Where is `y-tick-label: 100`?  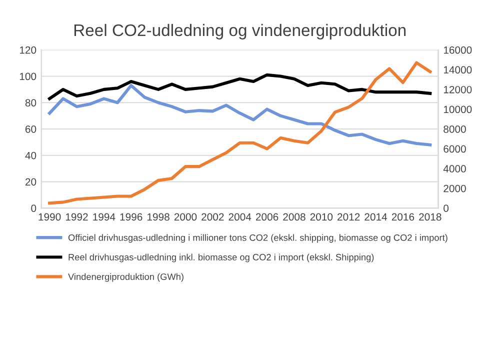
y-tick-label: 100 is located at coordinates (28, 76).